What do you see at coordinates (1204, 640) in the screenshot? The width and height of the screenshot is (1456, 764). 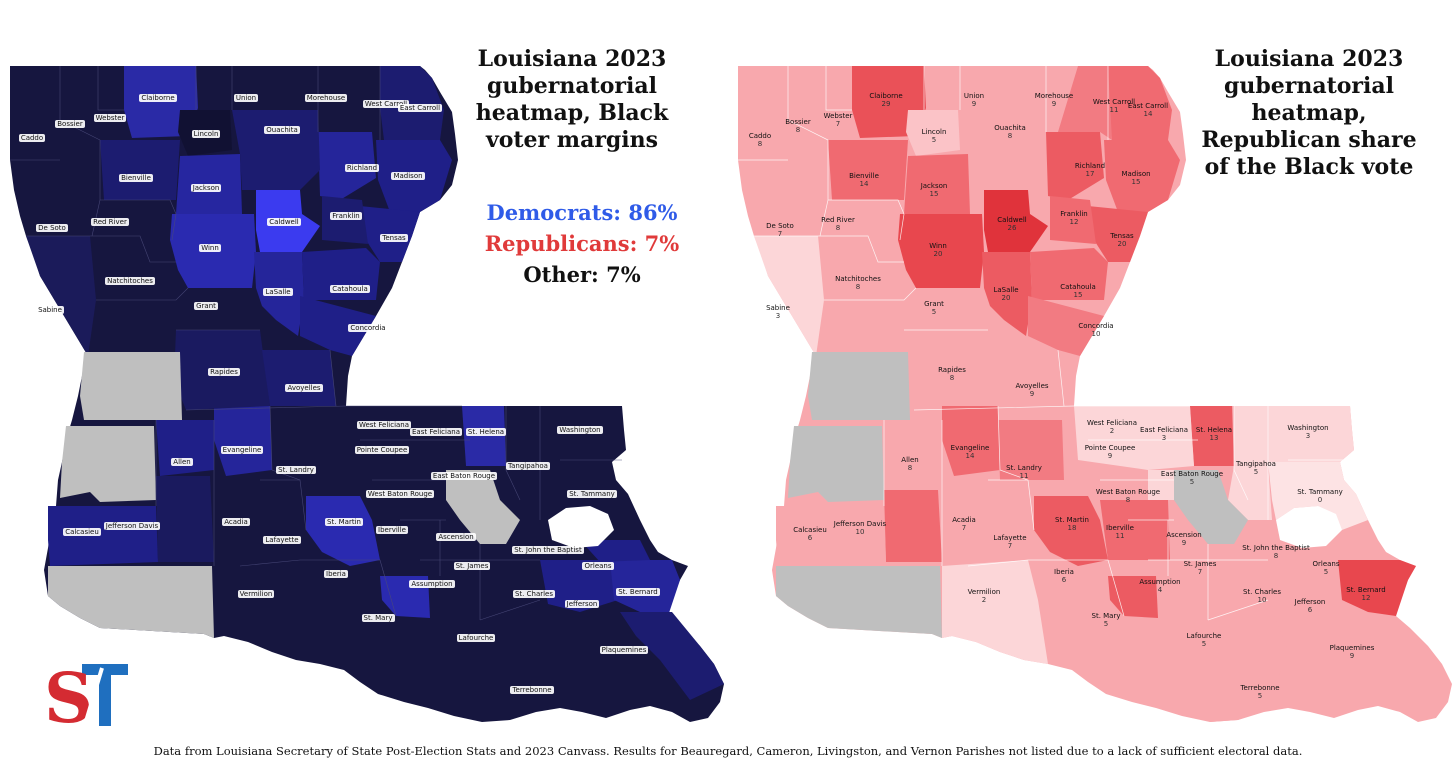 I see `right-parish-label: Lafourche 5` at bounding box center [1204, 640].